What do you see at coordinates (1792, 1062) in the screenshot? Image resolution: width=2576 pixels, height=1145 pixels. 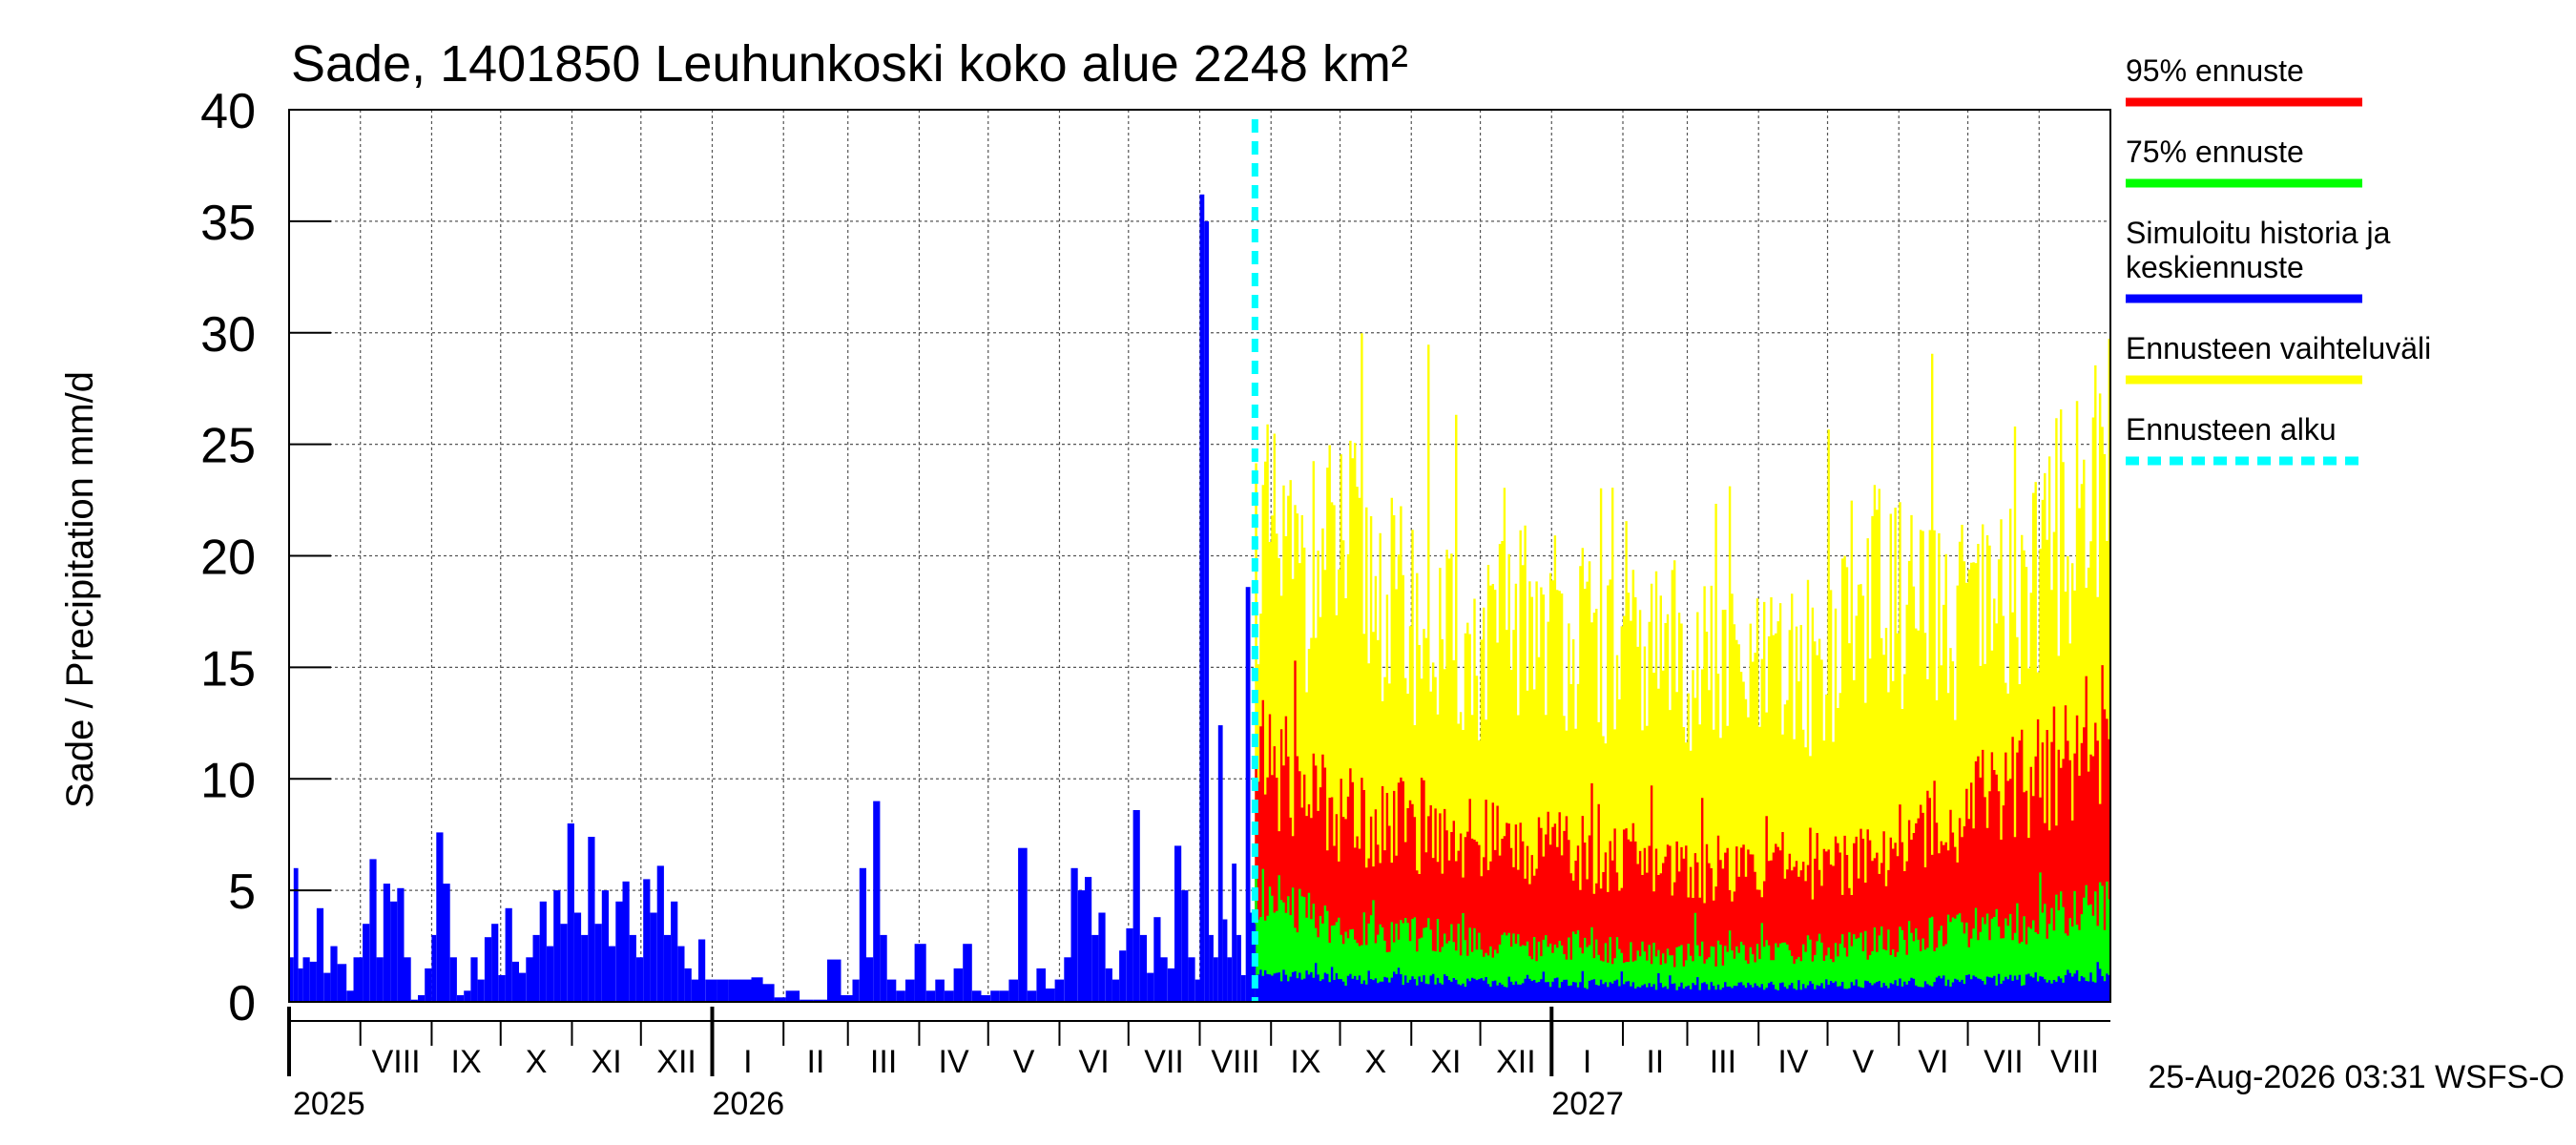 I see `month-label: IV` at bounding box center [1792, 1062].